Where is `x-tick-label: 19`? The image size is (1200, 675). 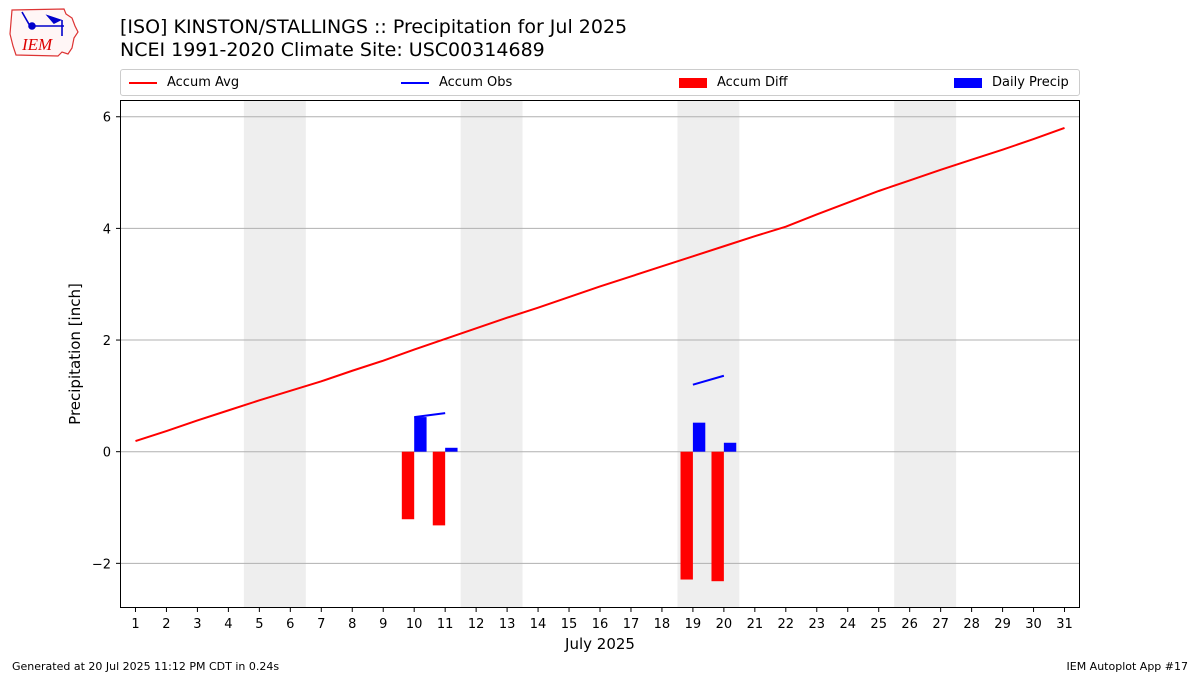
x-tick-label: 19 is located at coordinates (693, 624).